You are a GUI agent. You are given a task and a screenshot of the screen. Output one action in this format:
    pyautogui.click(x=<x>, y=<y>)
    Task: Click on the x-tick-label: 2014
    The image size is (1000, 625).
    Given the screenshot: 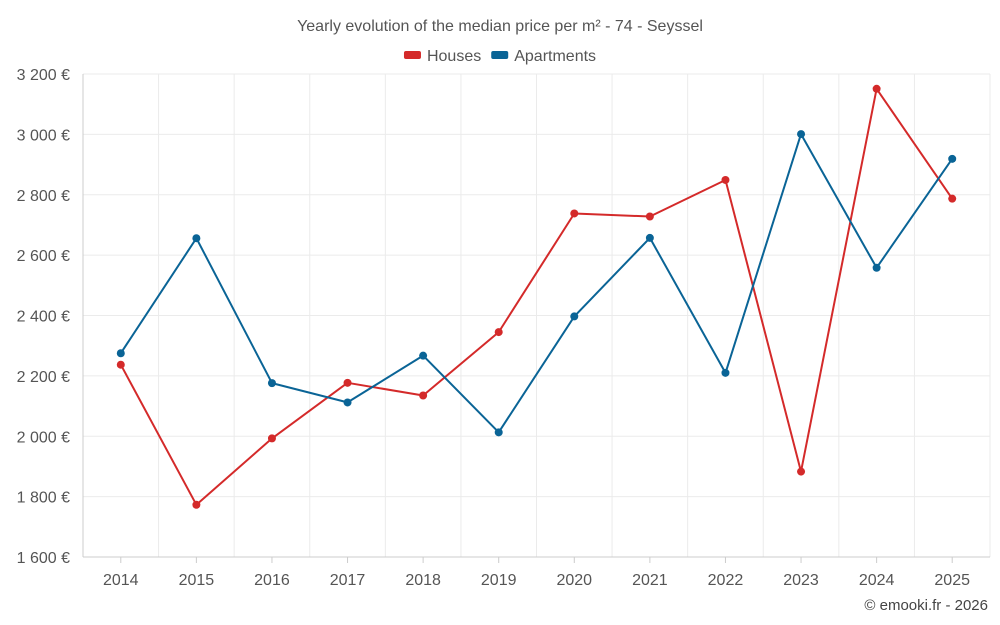 What is the action you would take?
    pyautogui.click(x=121, y=580)
    